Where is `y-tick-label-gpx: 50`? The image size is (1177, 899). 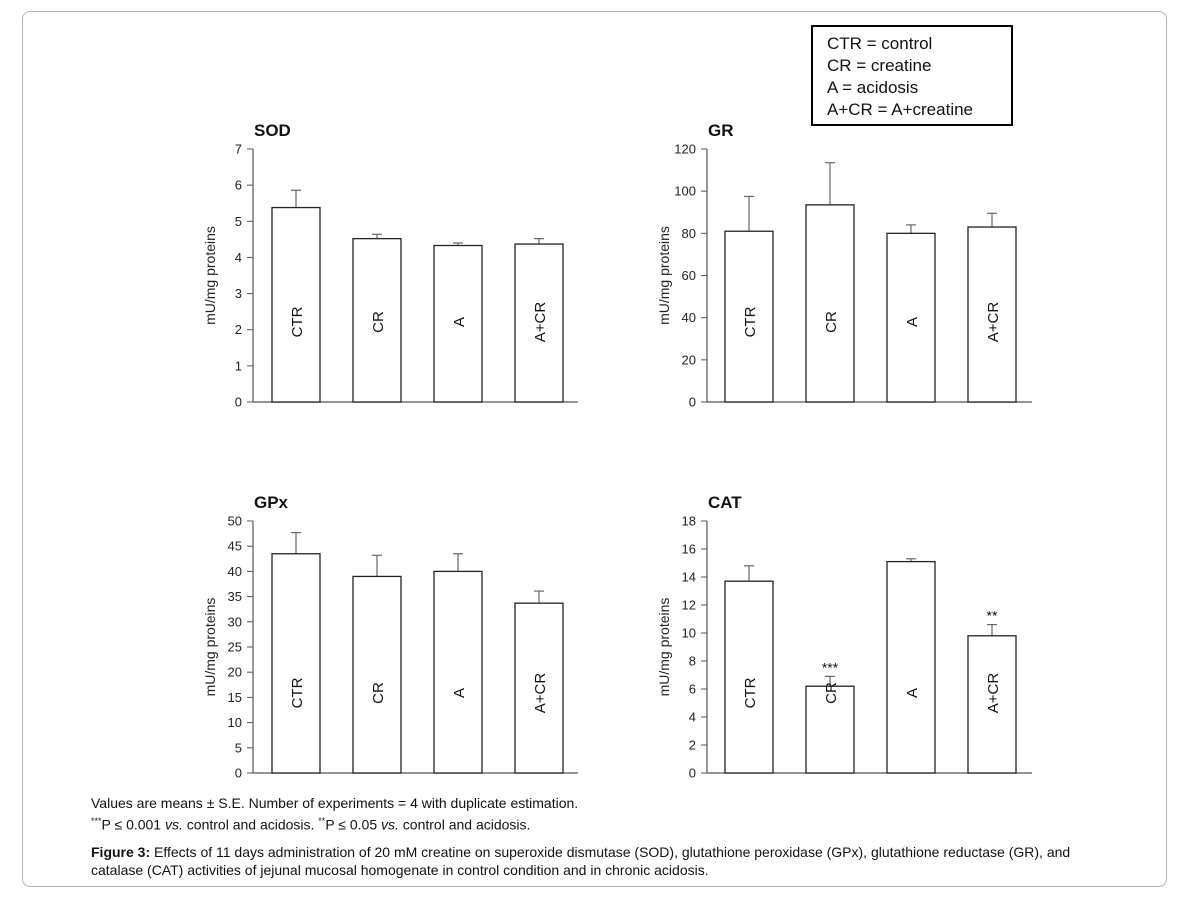 y-tick-label-gpx: 50 is located at coordinates (235, 521).